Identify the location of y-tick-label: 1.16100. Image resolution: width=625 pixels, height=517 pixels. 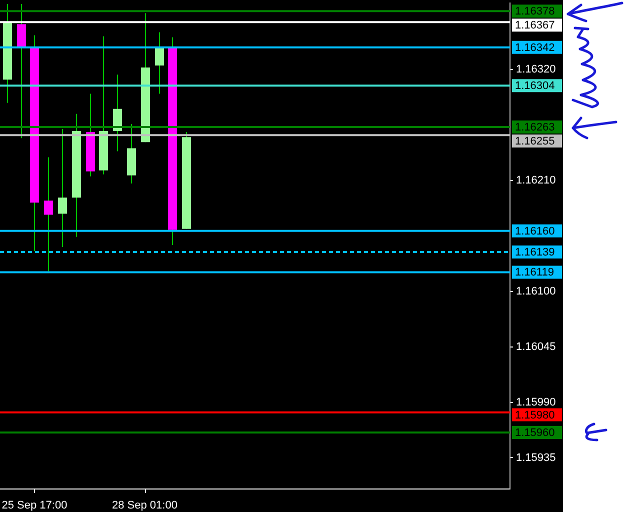
(536, 291).